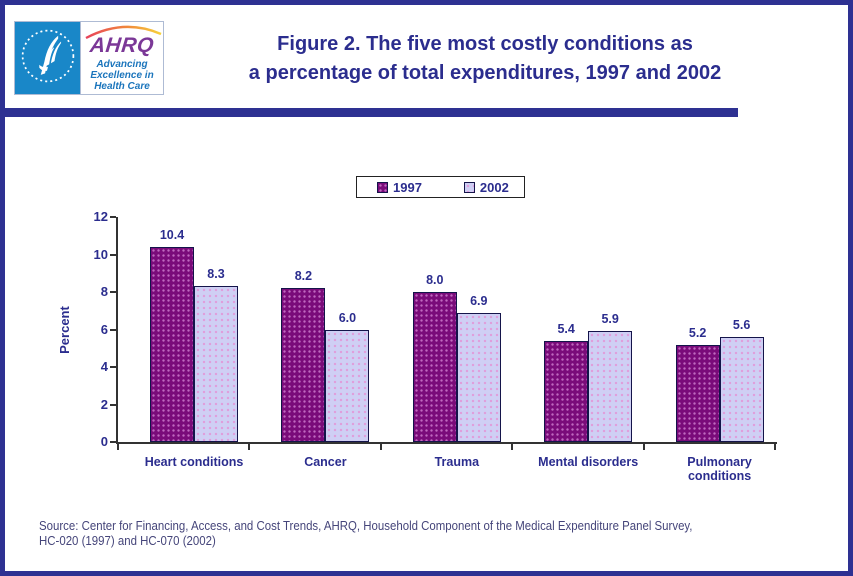 The height and width of the screenshot is (576, 853). Describe the element at coordinates (440, 187) in the screenshot. I see `chart-legend: 1997 2002` at that location.